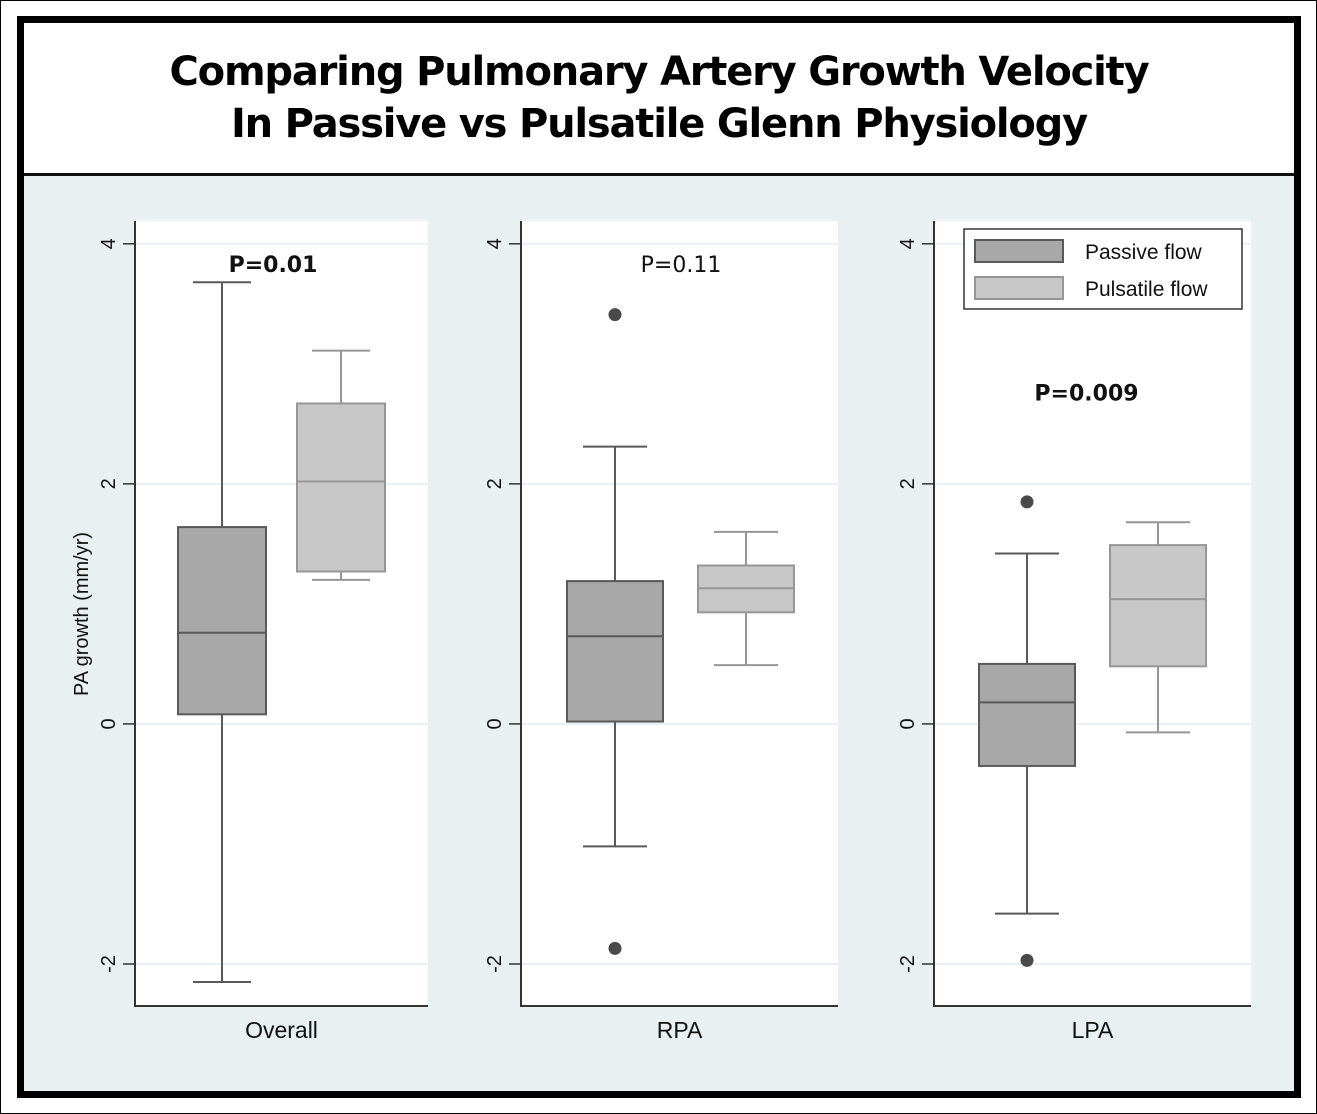 This screenshot has height=1114, width=1317. What do you see at coordinates (1019, 288) in the screenshot?
I see `legend-swatch-pulsatile` at bounding box center [1019, 288].